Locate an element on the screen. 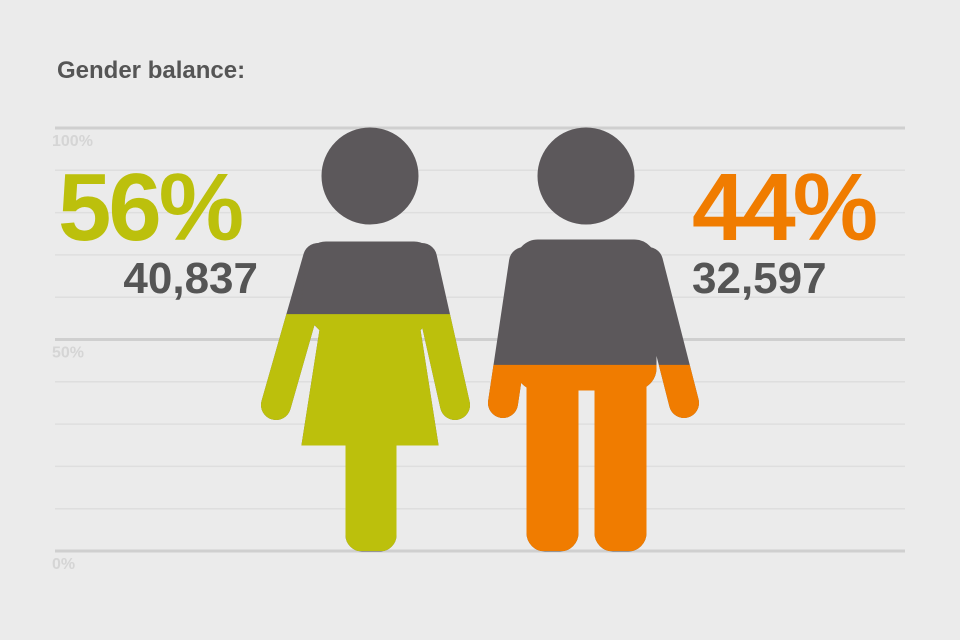 This screenshot has width=960, height=640. percent-label: 56% is located at coordinates (150, 207).